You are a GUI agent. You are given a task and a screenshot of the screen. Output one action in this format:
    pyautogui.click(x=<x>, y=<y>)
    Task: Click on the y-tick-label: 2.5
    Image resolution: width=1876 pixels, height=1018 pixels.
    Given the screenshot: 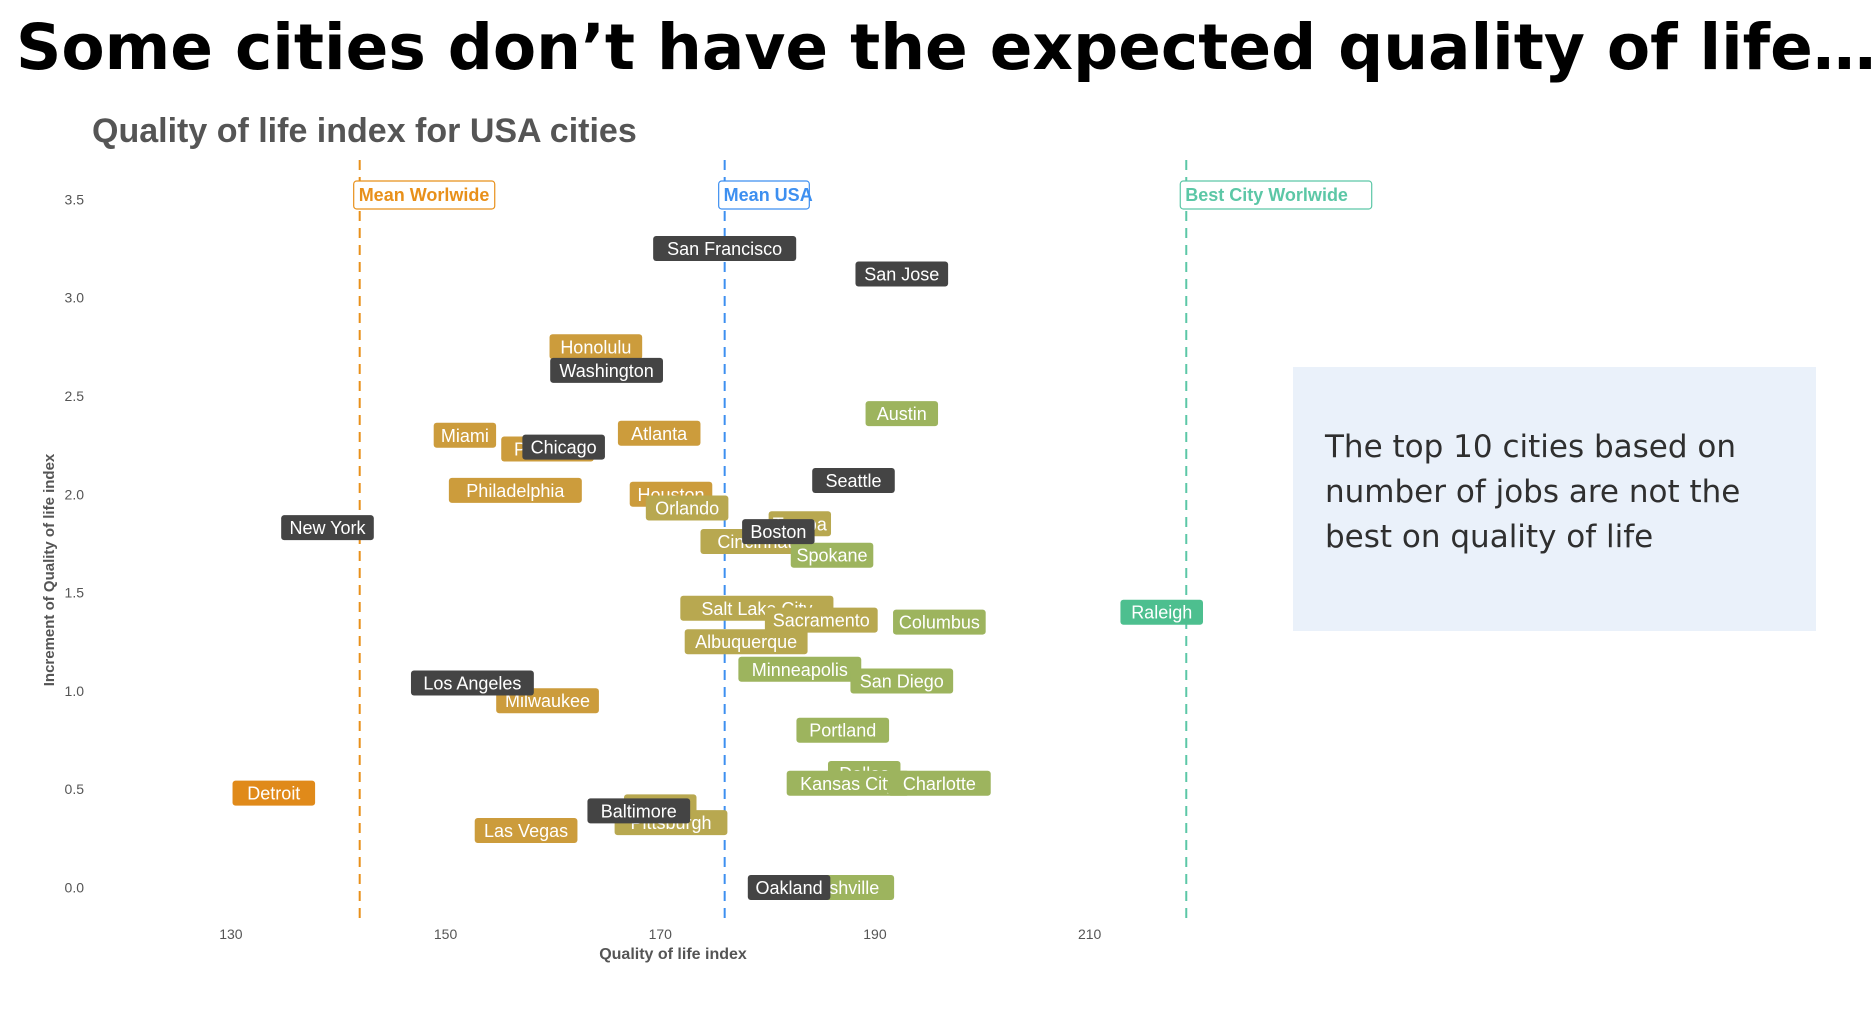 What is the action you would take?
    pyautogui.click(x=75, y=396)
    